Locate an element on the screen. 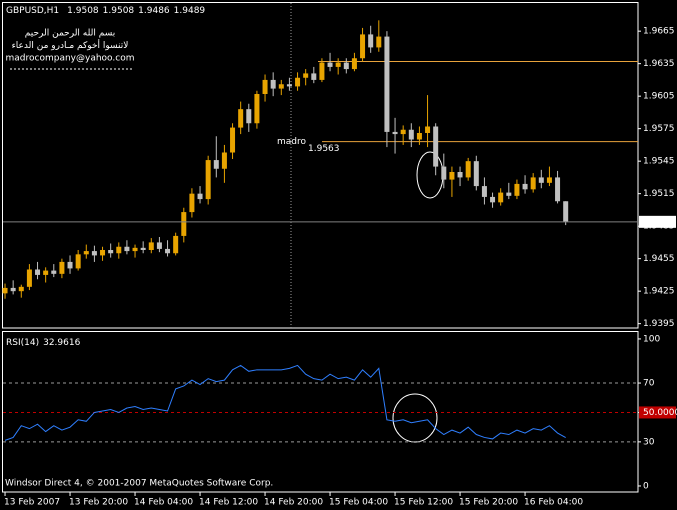  price-label: 1.9489 is located at coordinates (658, 222).